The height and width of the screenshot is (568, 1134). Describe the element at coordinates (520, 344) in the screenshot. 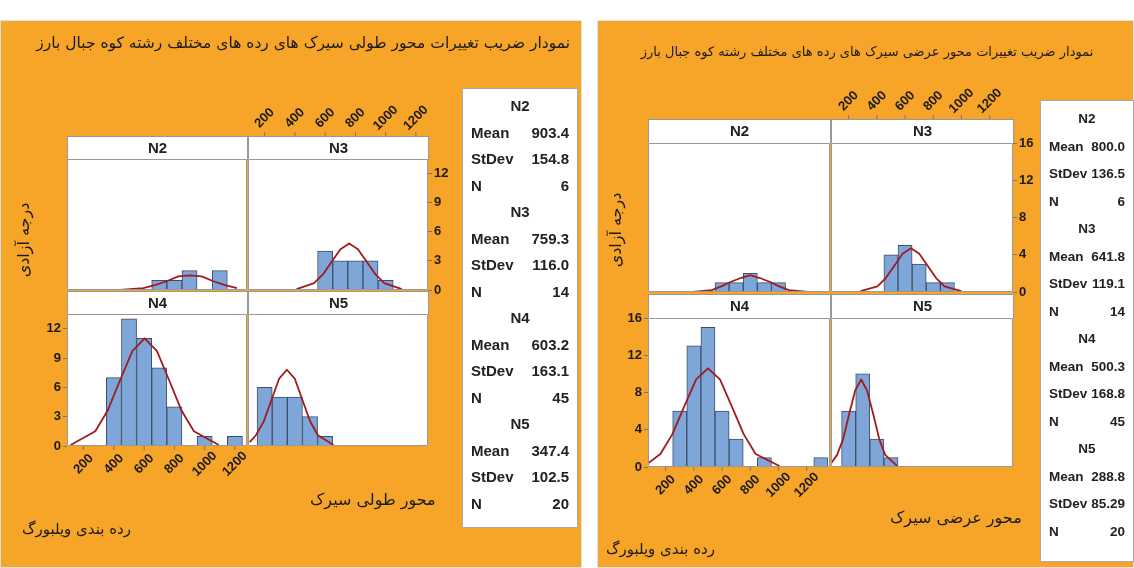

I see `text: Mean 603.2` at that location.